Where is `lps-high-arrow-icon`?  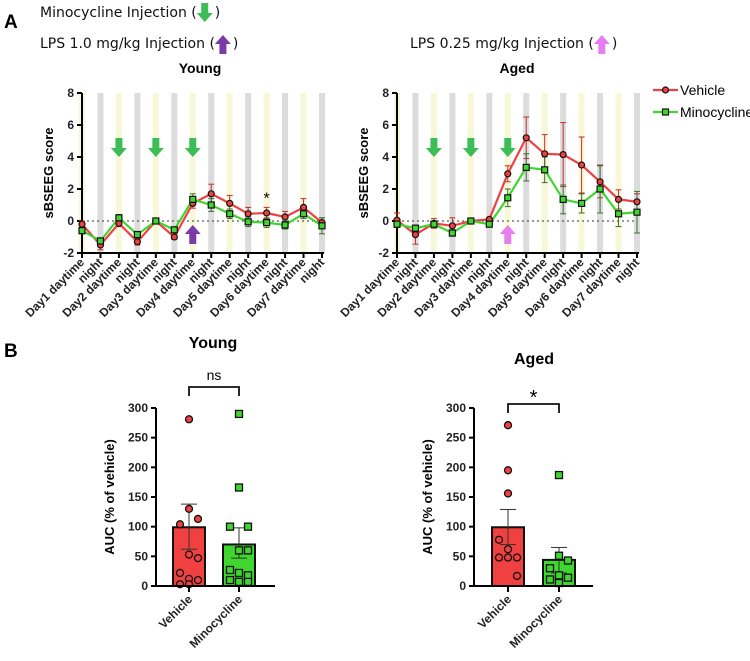 lps-high-arrow-icon is located at coordinates (222, 44).